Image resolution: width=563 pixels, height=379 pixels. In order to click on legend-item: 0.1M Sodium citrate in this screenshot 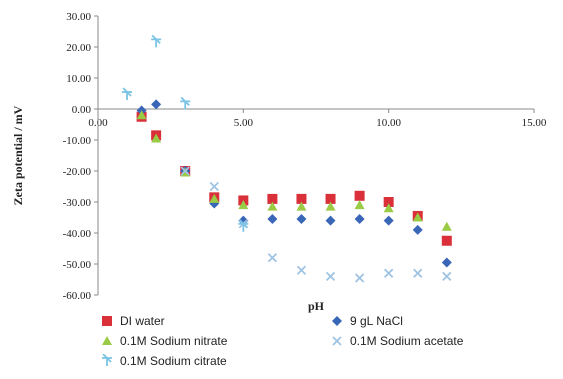, I will do `click(163, 361)`.